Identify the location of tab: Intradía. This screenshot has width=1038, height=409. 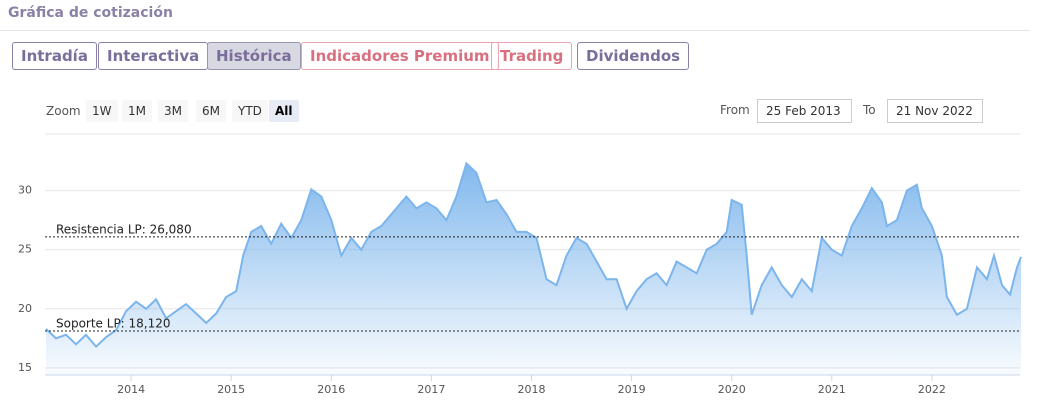
(54, 56).